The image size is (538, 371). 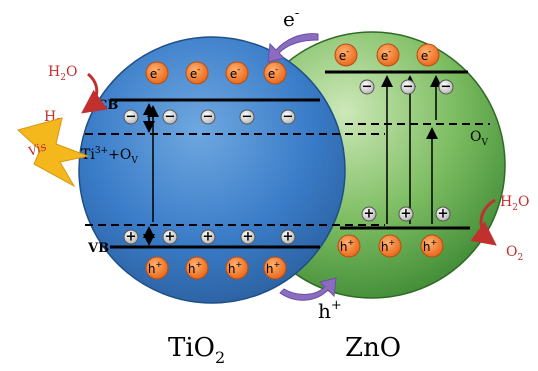 What do you see at coordinates (330, 310) in the screenshot?
I see `hole-transfer-label: h+` at bounding box center [330, 310].